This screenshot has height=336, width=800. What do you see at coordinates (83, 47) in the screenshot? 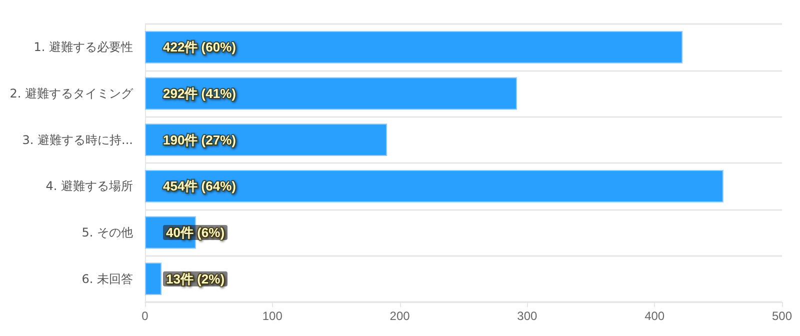
I see `y-tick-label: 1. 避難する必要性` at bounding box center [83, 47].